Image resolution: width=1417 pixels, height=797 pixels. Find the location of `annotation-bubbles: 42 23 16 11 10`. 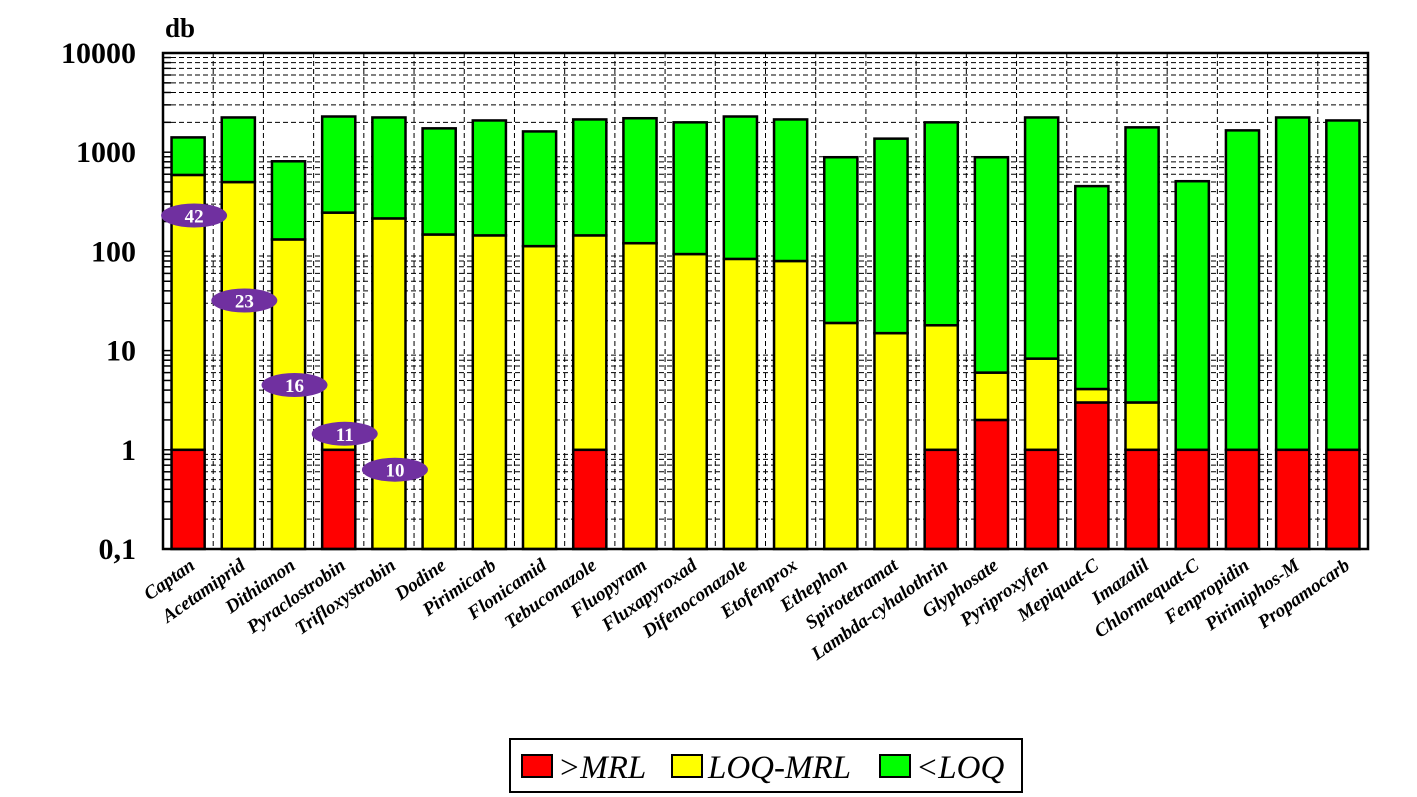

annotation-bubbles: 42 23 16 11 10 is located at coordinates (294, 342).